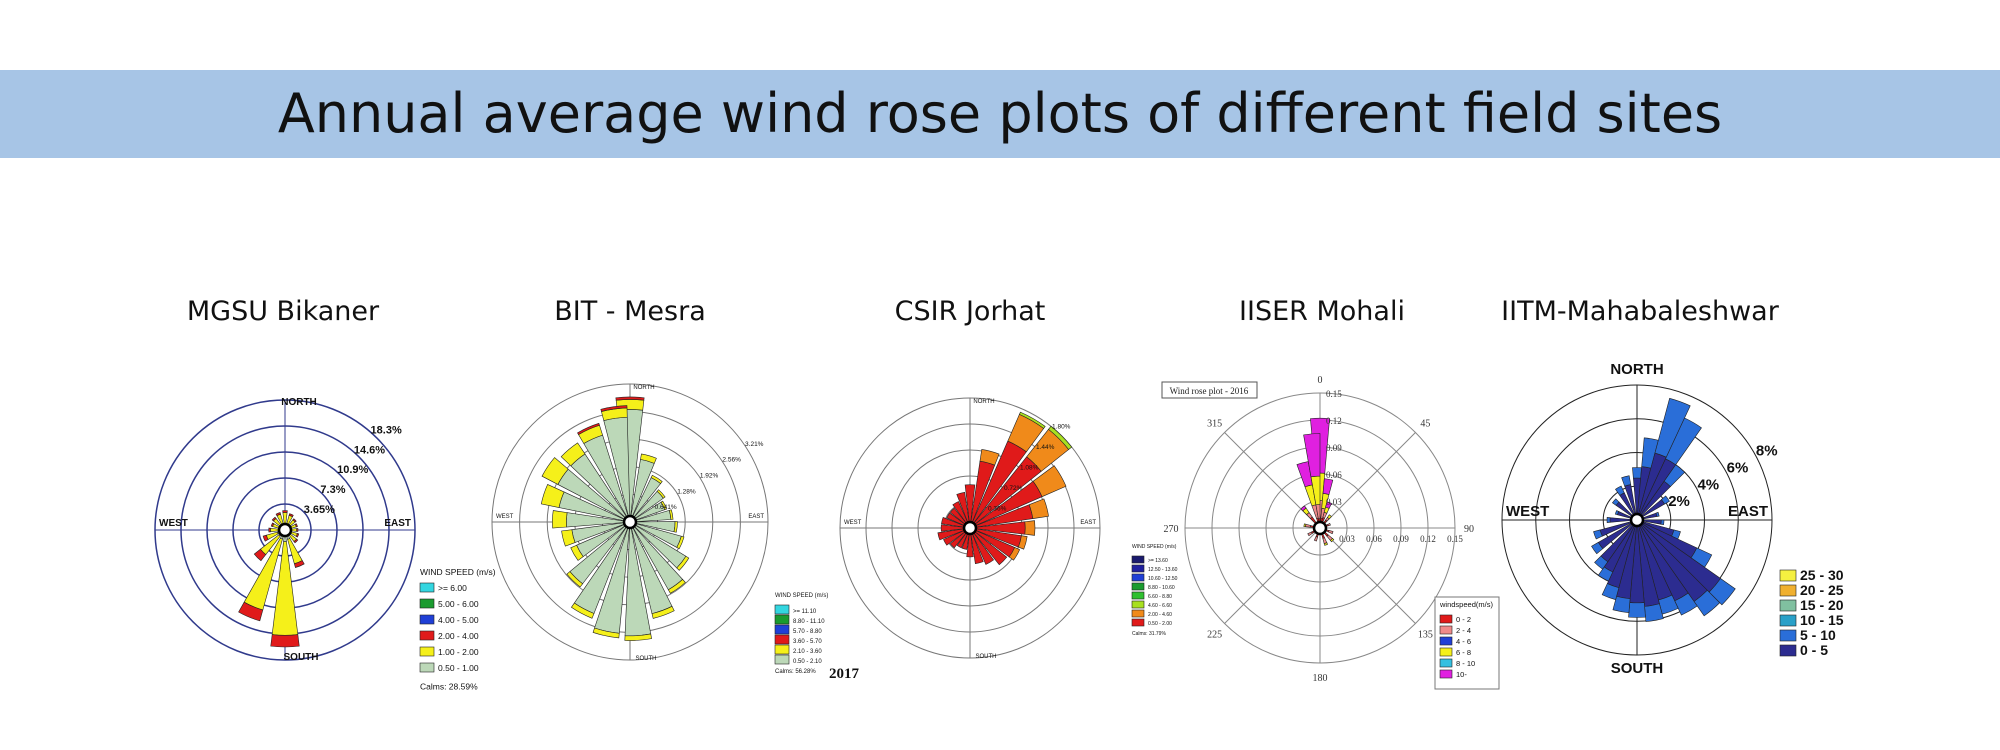 This screenshot has width=2000, height=750. I want to click on legend-label: >= 6.00, so click(452, 588).